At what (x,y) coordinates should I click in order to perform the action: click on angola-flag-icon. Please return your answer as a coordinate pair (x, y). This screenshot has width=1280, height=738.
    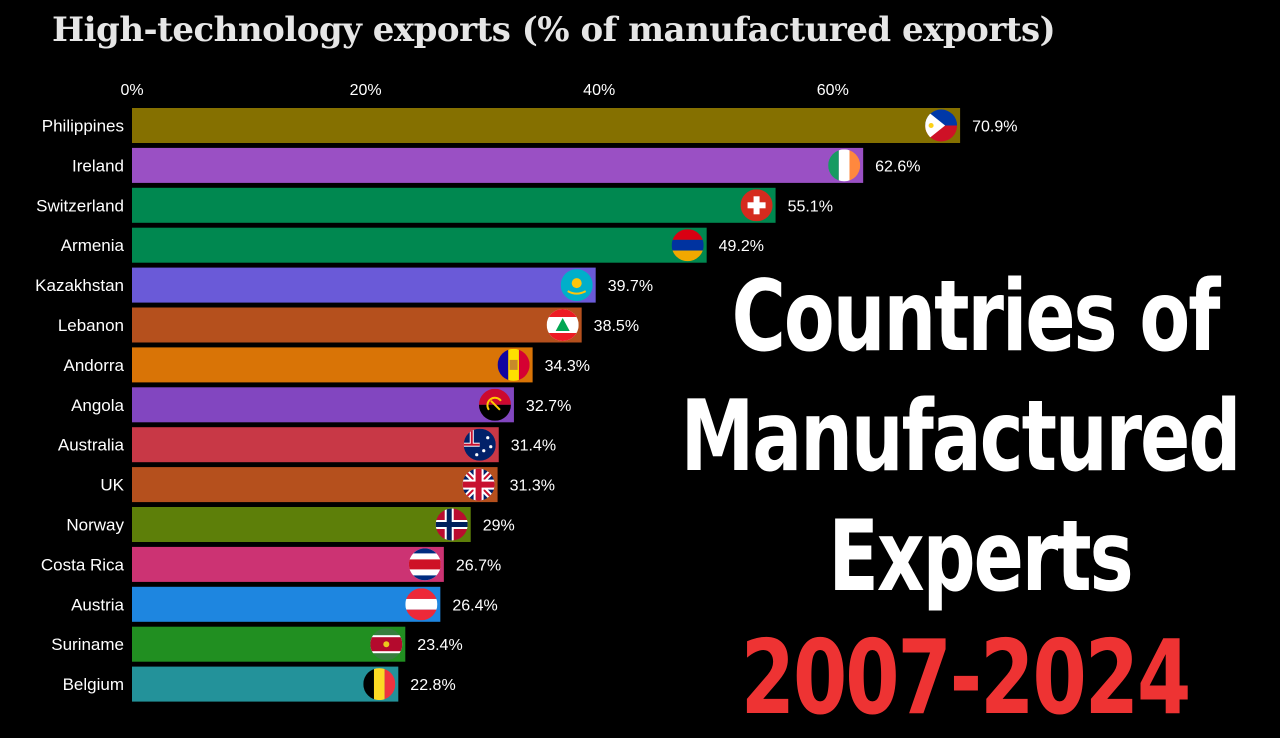
    Looking at the image, I should click on (494, 404).